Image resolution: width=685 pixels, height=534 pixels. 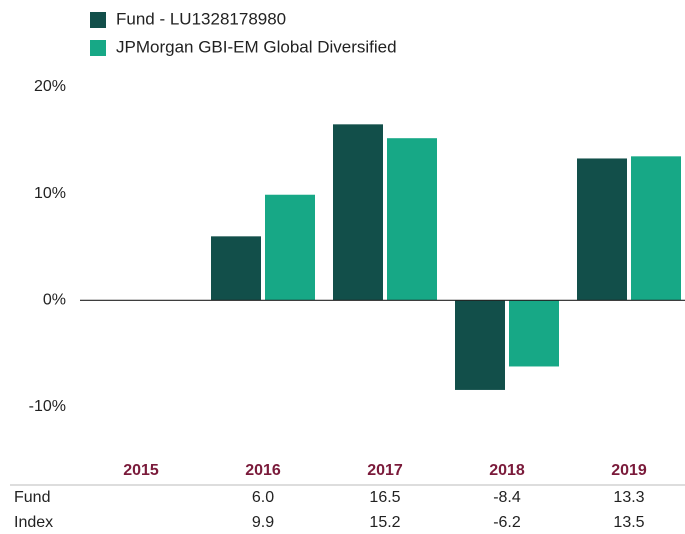 What do you see at coordinates (507, 470) in the screenshot?
I see `x-tick-label: 2018` at bounding box center [507, 470].